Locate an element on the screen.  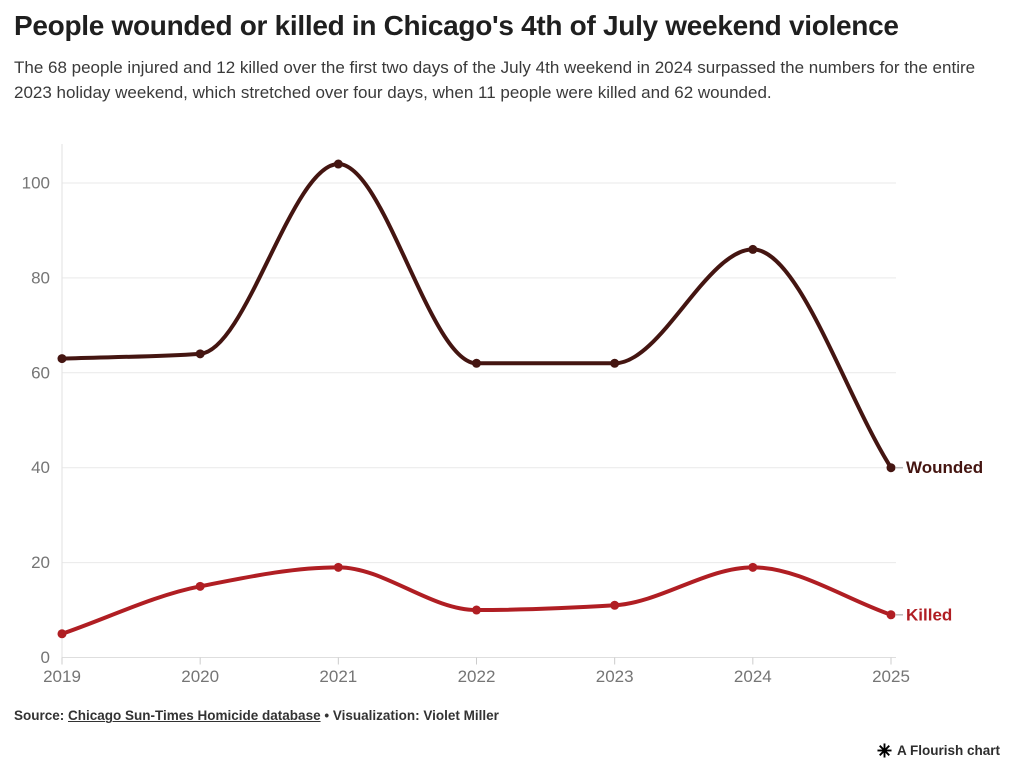
y-axis-label-60: 60 is located at coordinates (40, 373).